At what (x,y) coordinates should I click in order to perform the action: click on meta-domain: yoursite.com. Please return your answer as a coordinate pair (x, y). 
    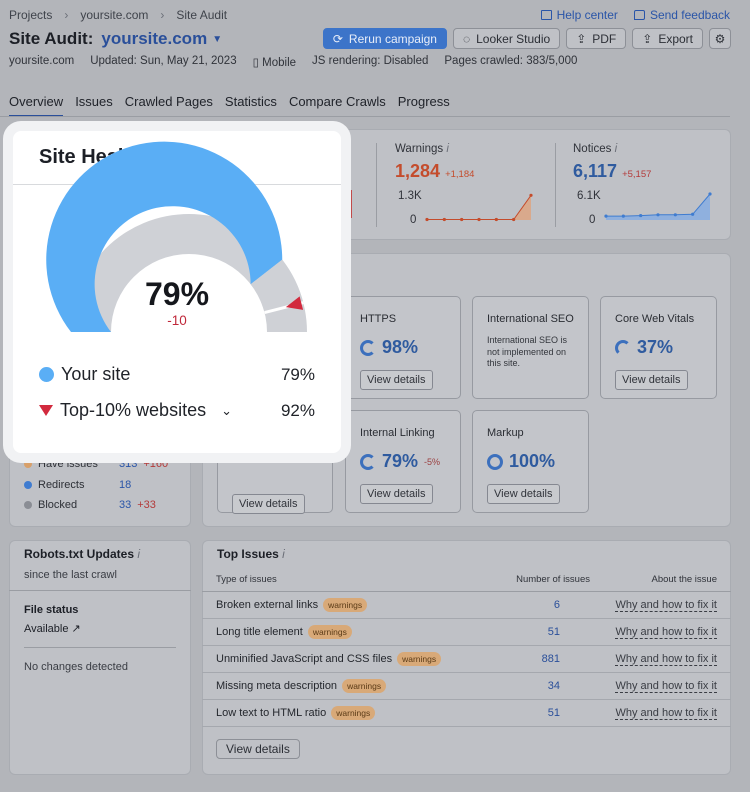
    Looking at the image, I should click on (42, 61).